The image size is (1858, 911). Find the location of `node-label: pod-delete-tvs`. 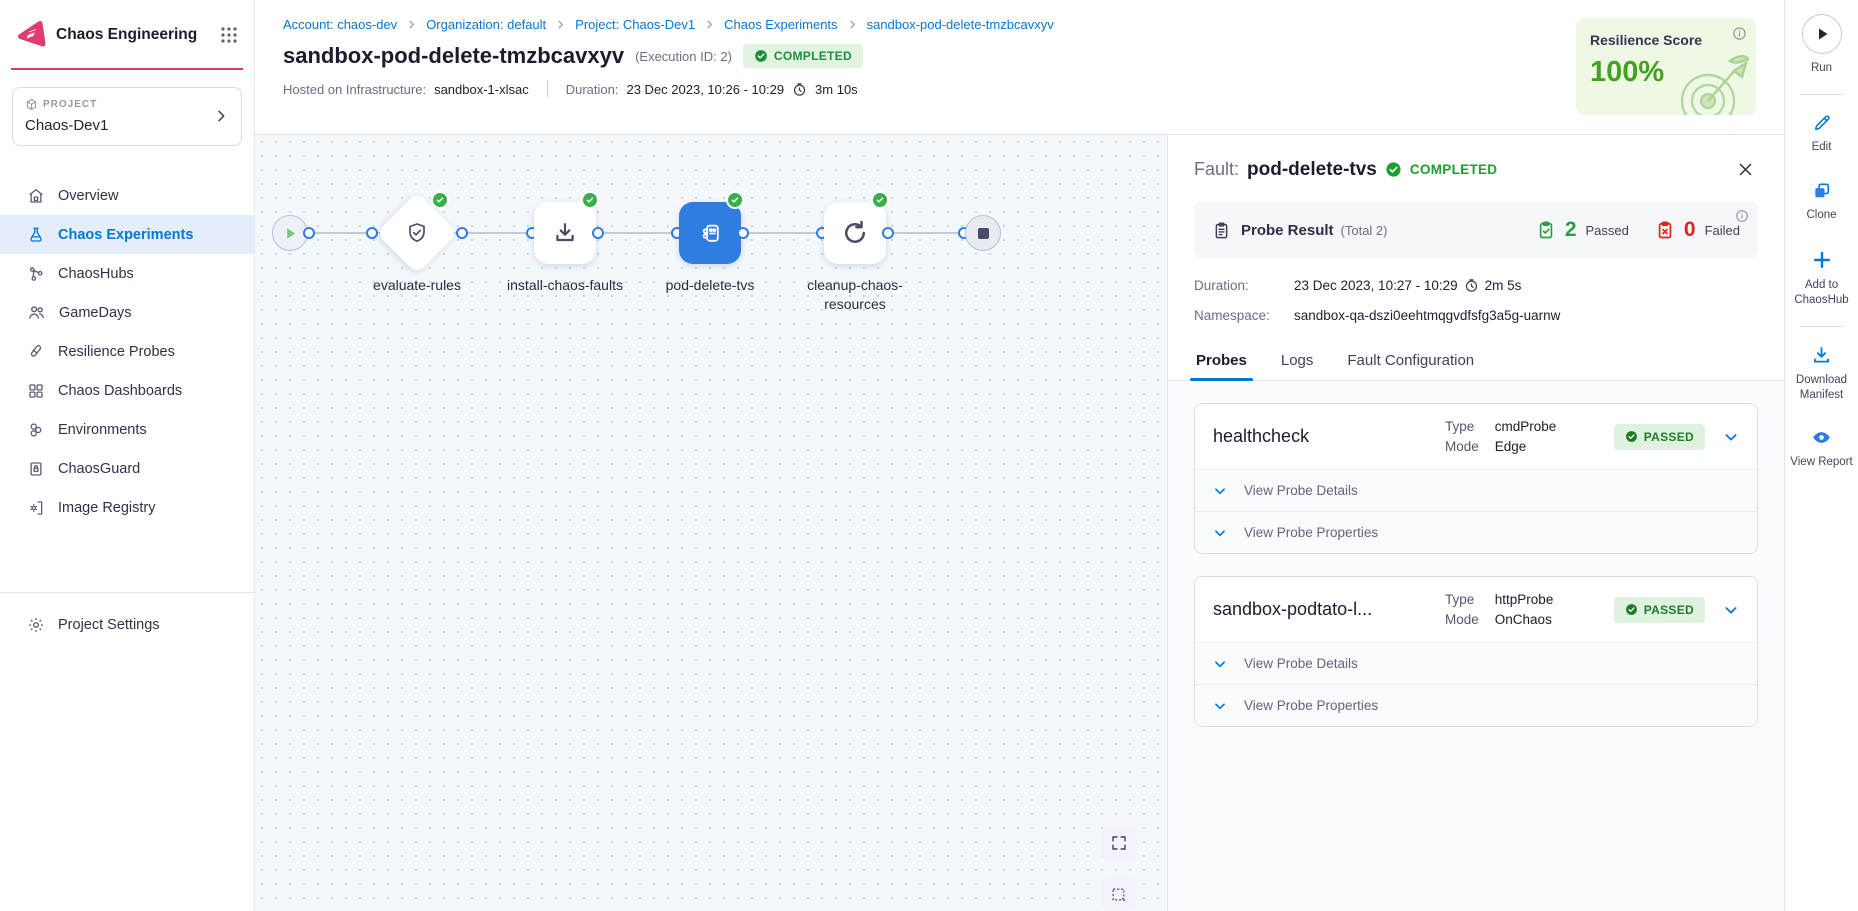

node-label: pod-delete-tvs is located at coordinates (710, 285).